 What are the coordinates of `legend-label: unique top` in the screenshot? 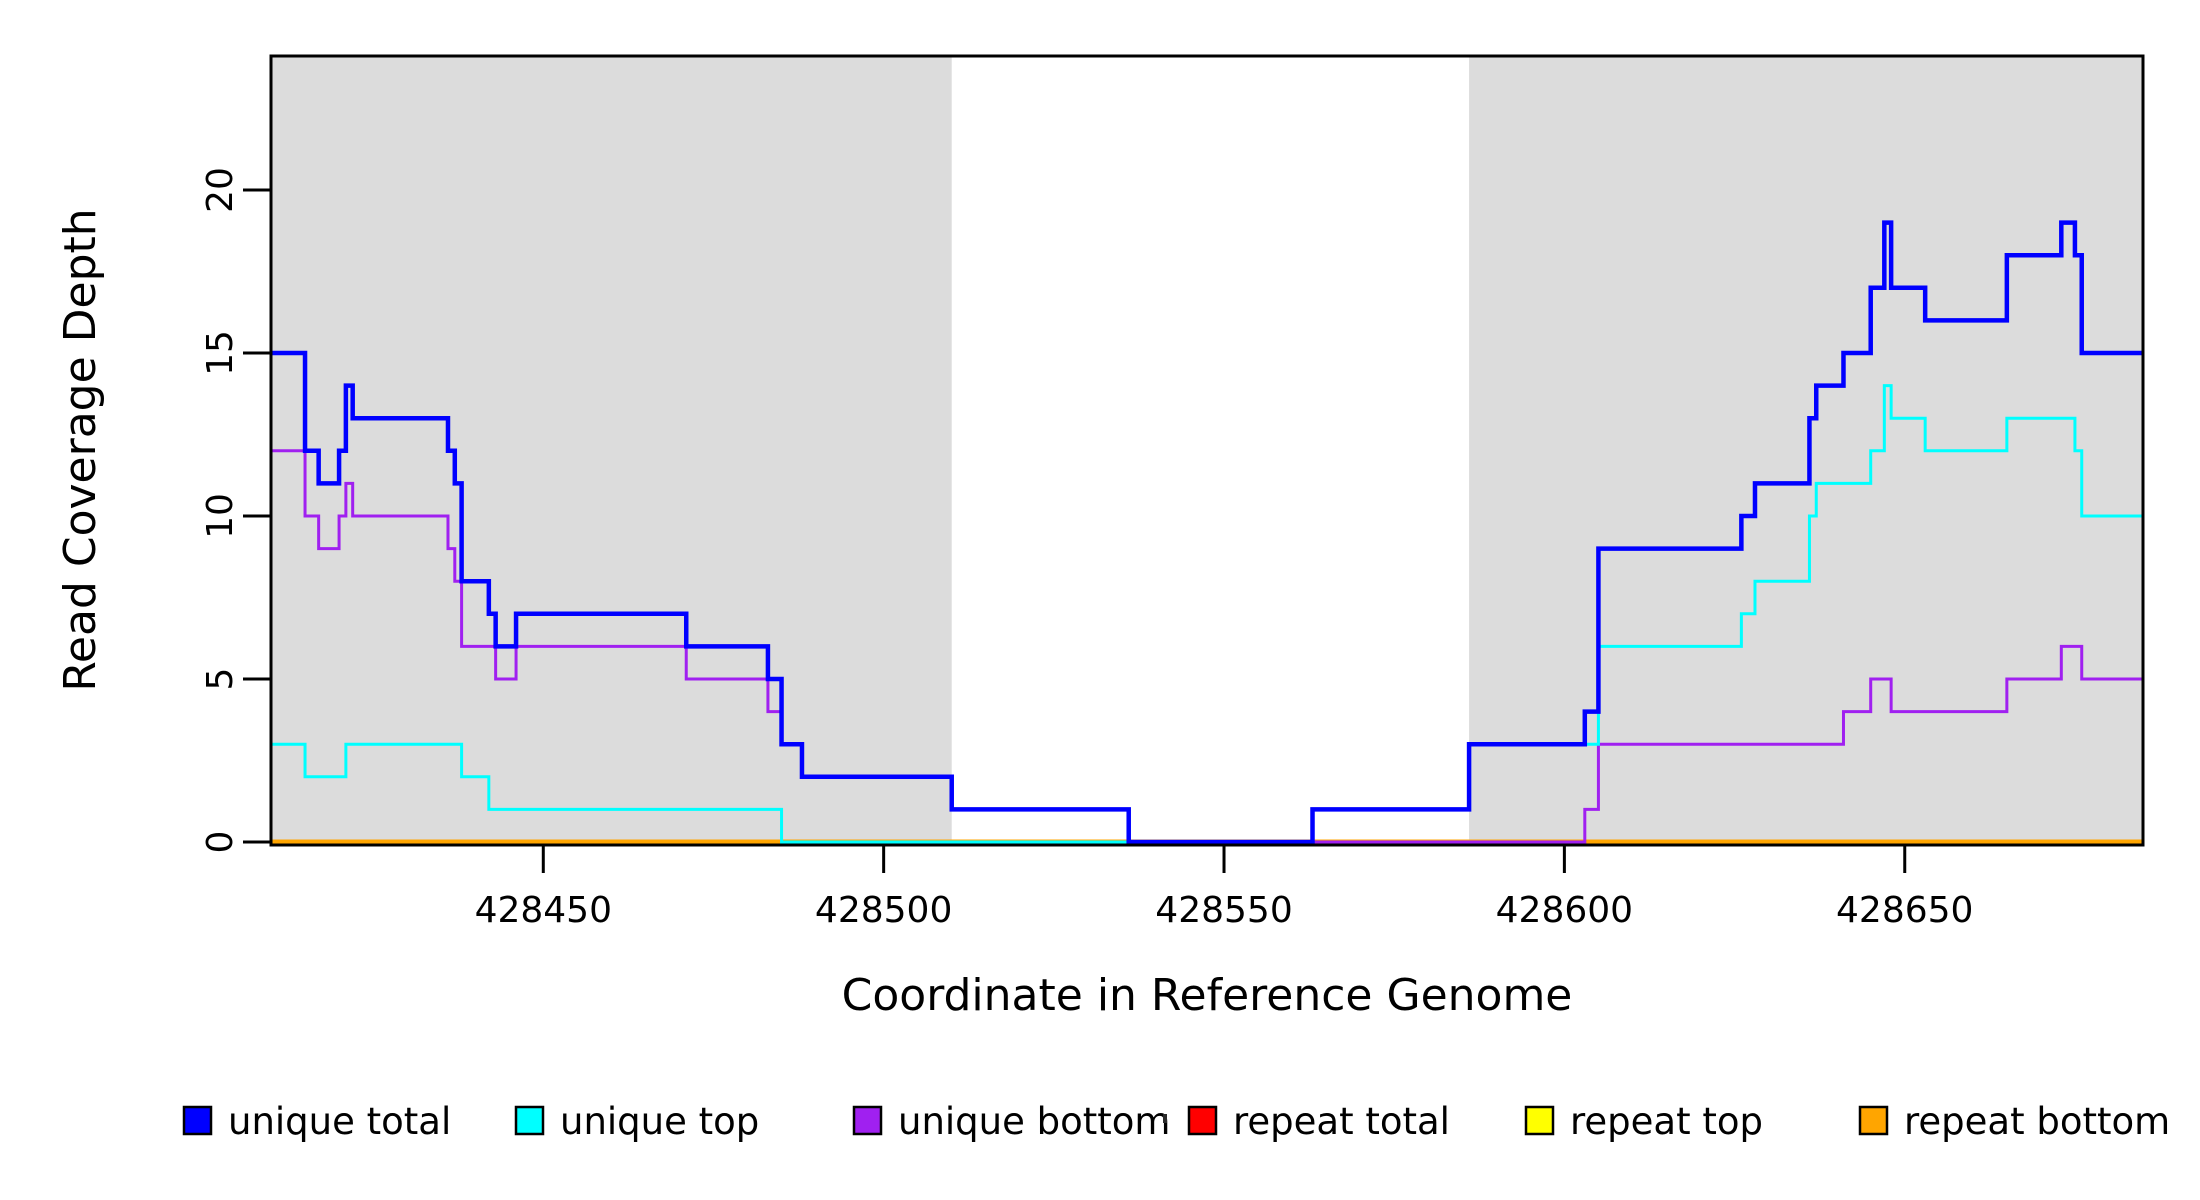 It's located at (659, 1121).